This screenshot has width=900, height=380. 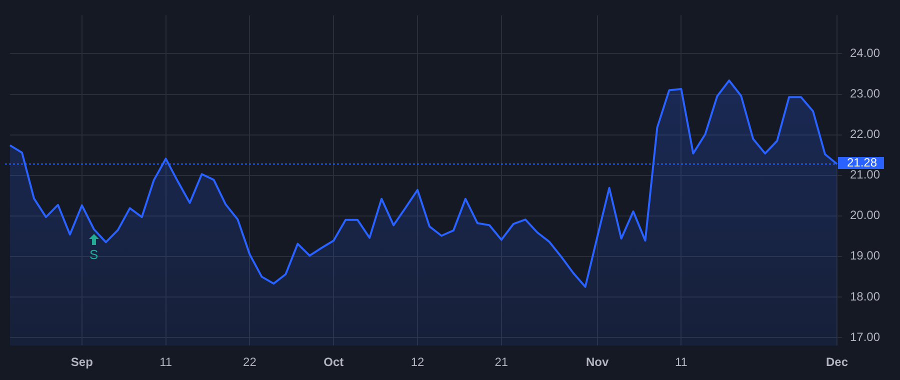 I want to click on x-tick-label: Dec, so click(x=837, y=362).